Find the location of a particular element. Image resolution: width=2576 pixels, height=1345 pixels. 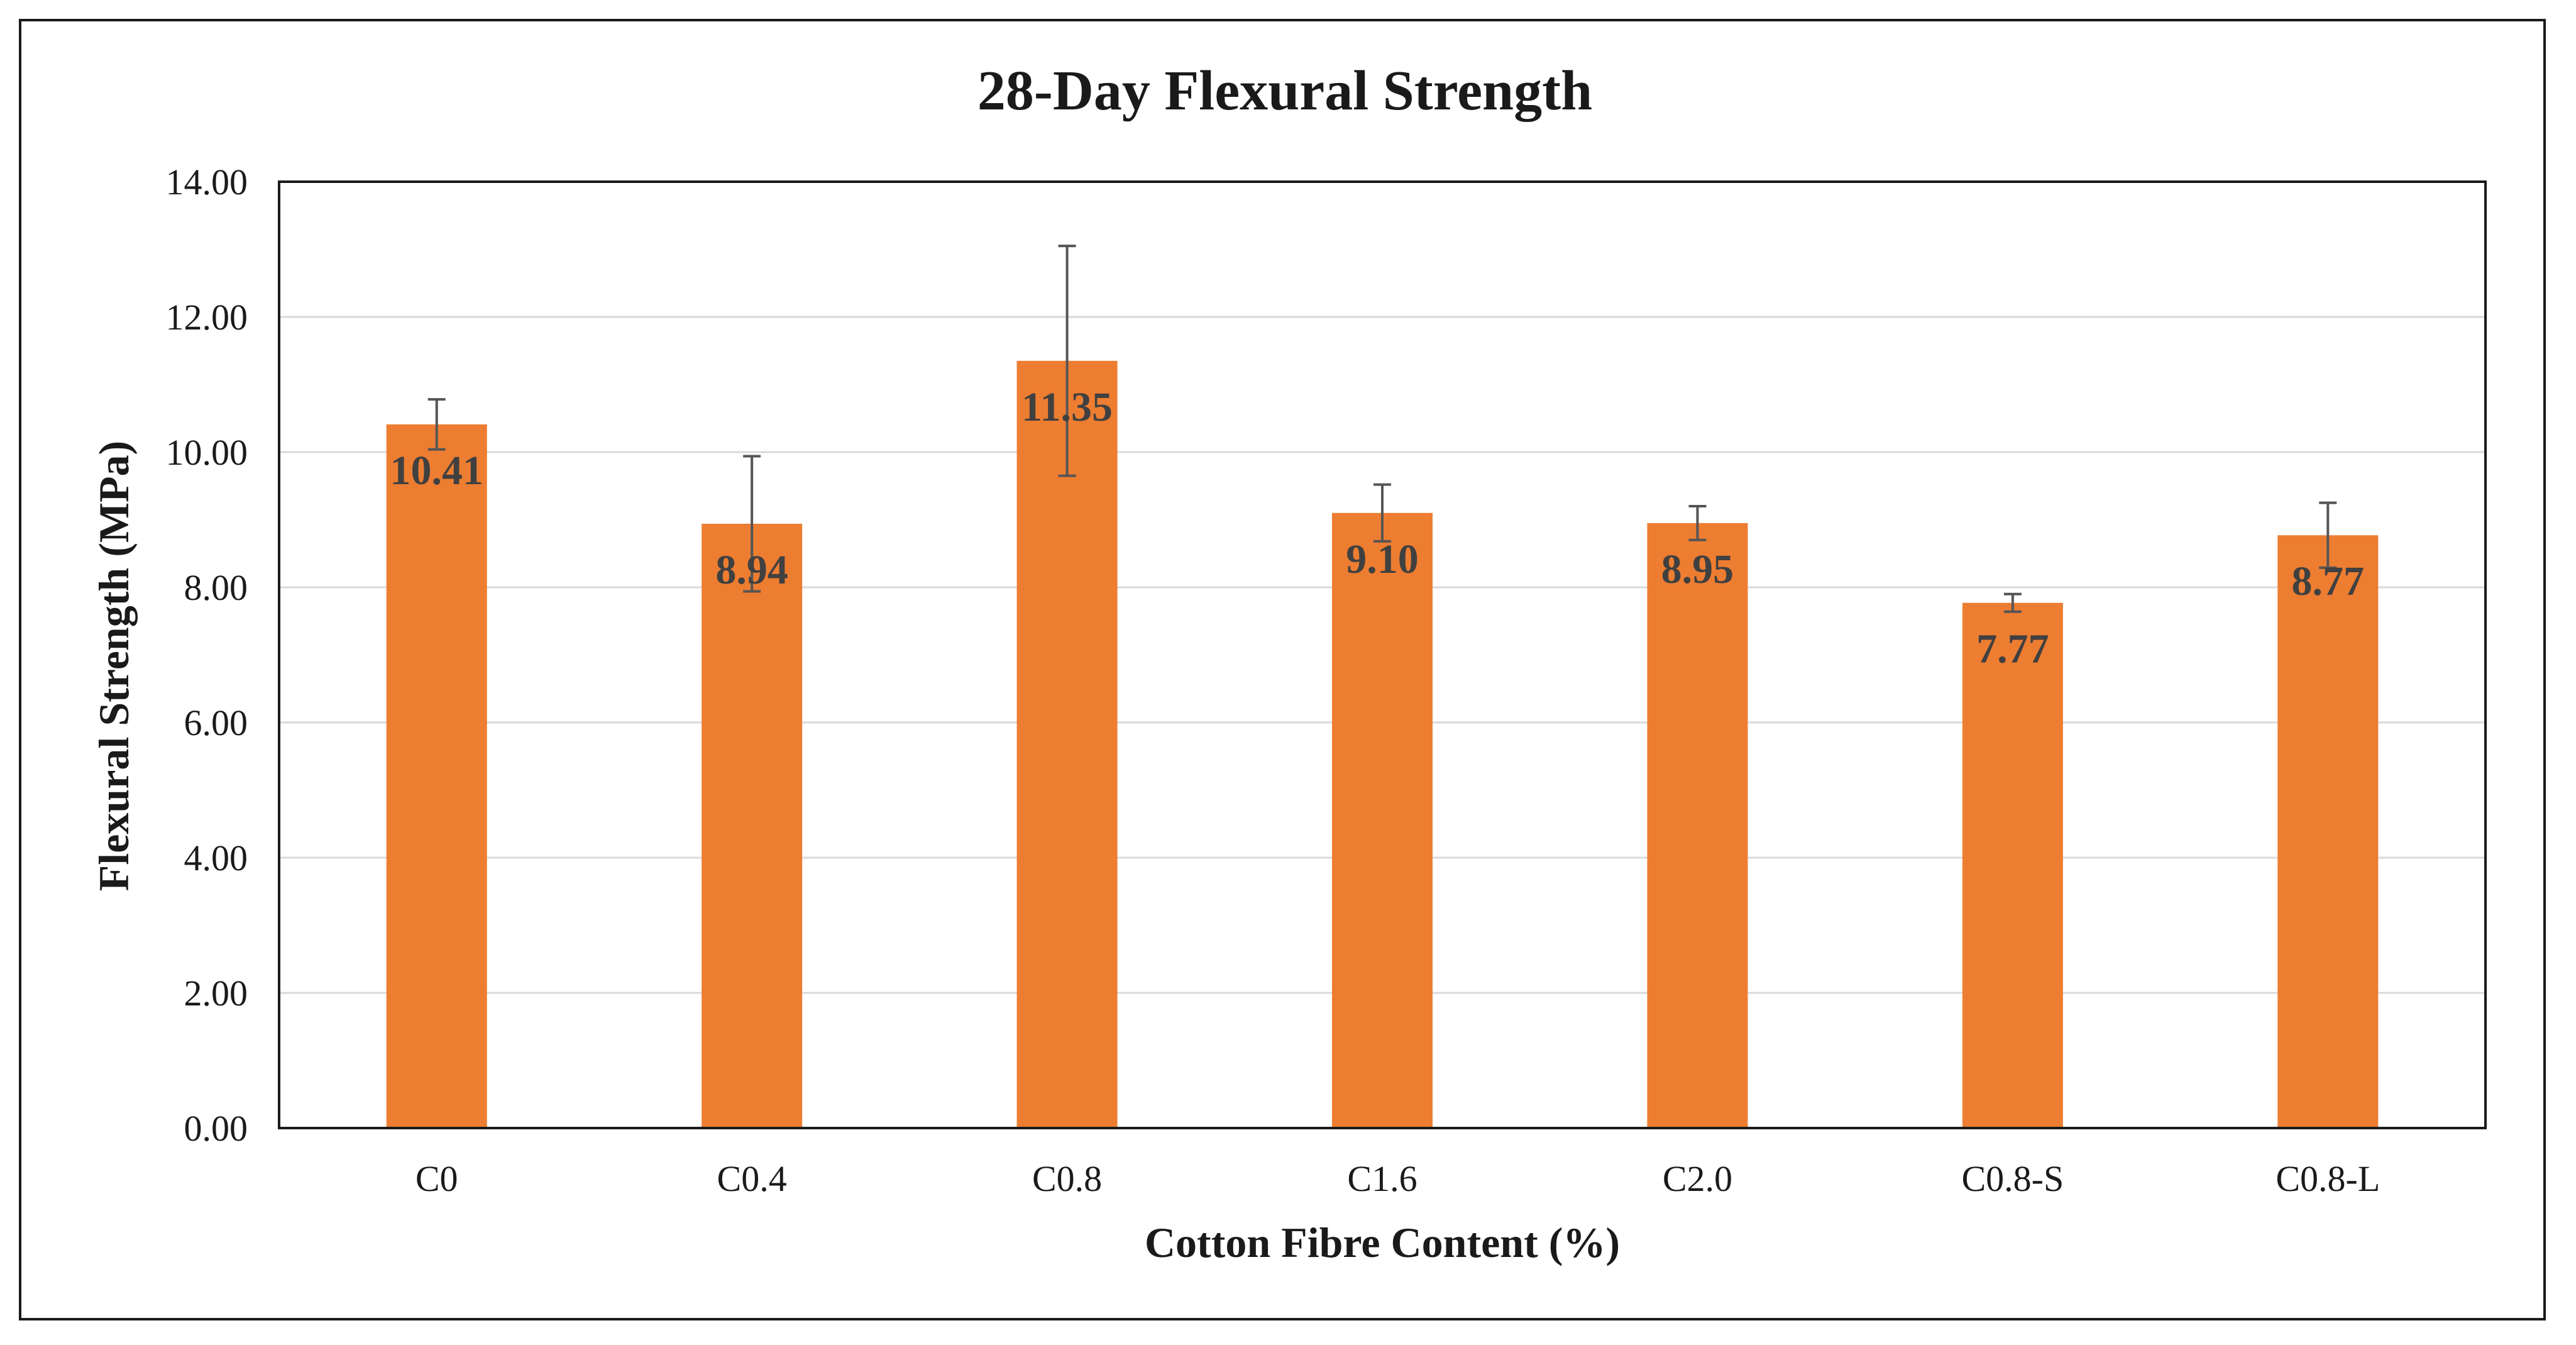

data-label: 8.94 is located at coordinates (751, 570).